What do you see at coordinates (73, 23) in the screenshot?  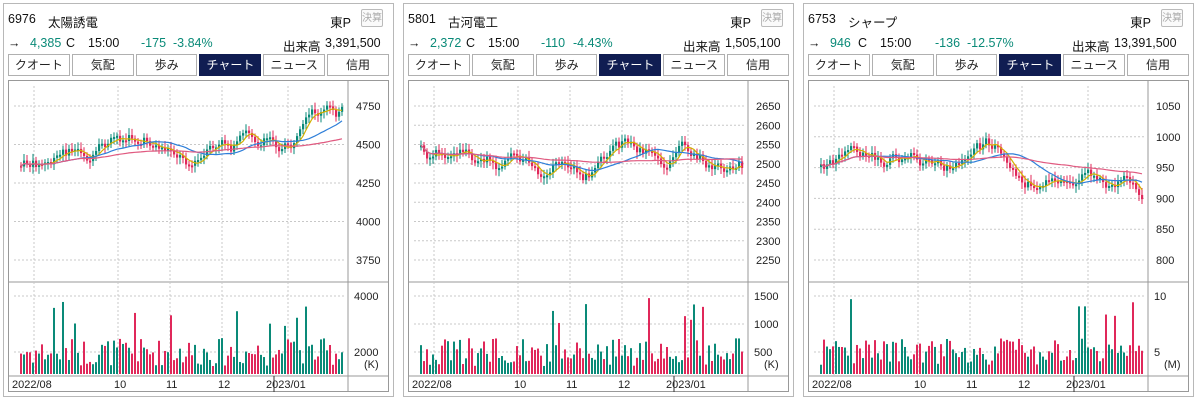 I see `stock-name: 太陽誘電` at bounding box center [73, 23].